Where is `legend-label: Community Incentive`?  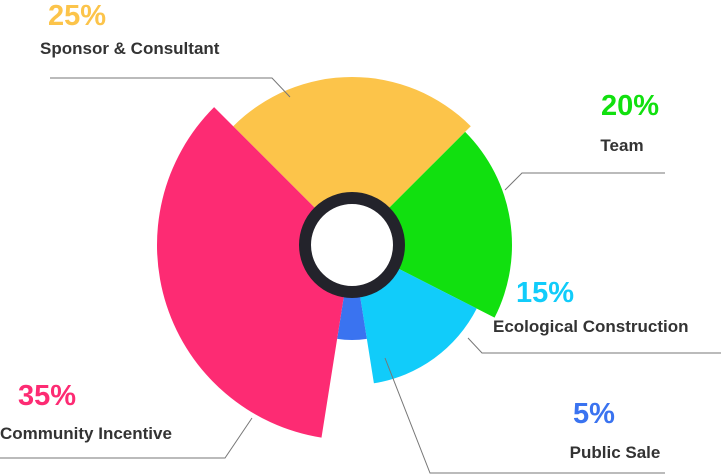
legend-label: Community Incentive is located at coordinates (86, 433).